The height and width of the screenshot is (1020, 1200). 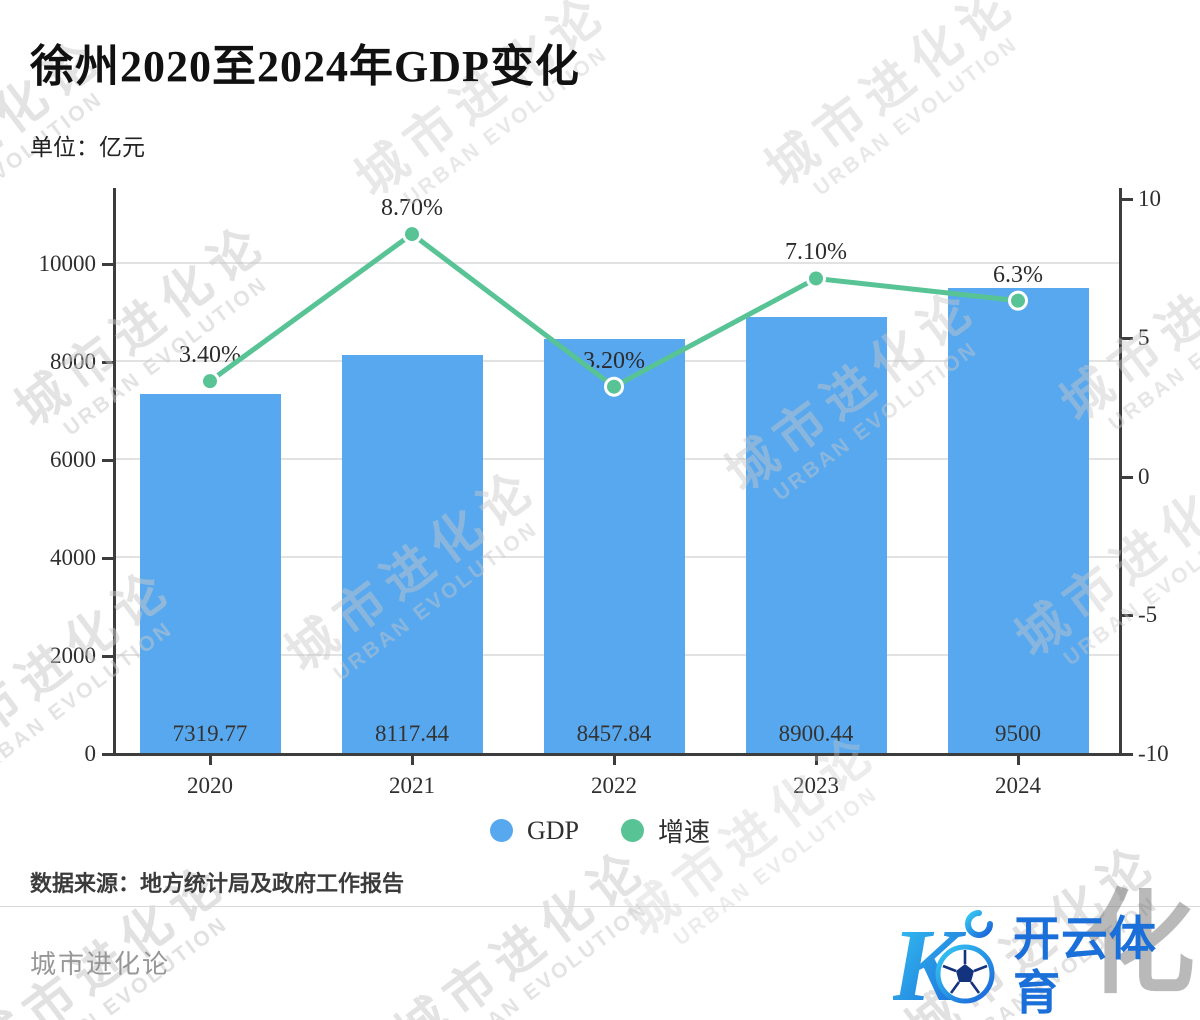 I want to click on gdp-bar-value: 8117.44, so click(x=412, y=733).